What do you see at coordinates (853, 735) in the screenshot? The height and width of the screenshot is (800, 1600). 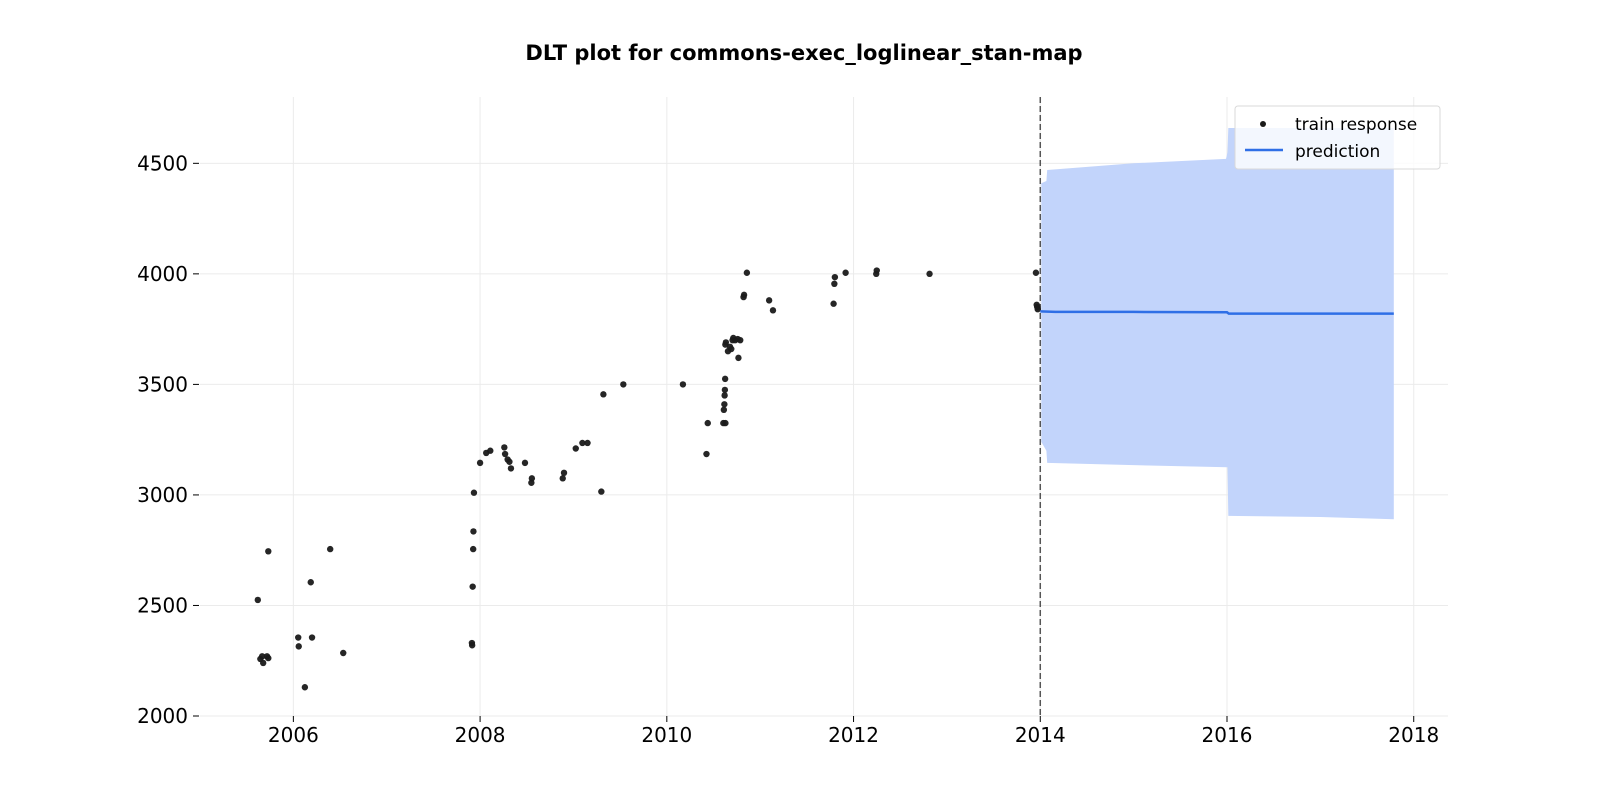 I see `x-tick-label: 2012` at bounding box center [853, 735].